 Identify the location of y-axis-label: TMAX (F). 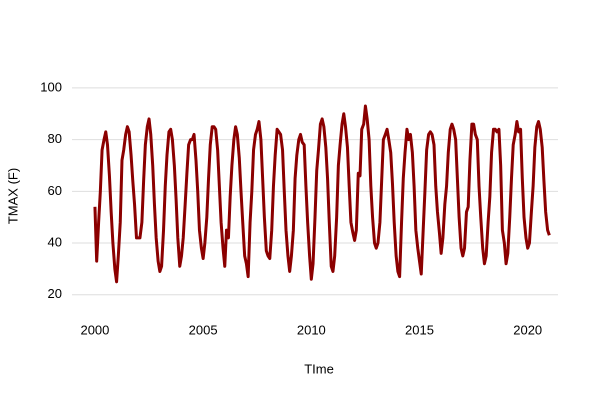
(12, 196).